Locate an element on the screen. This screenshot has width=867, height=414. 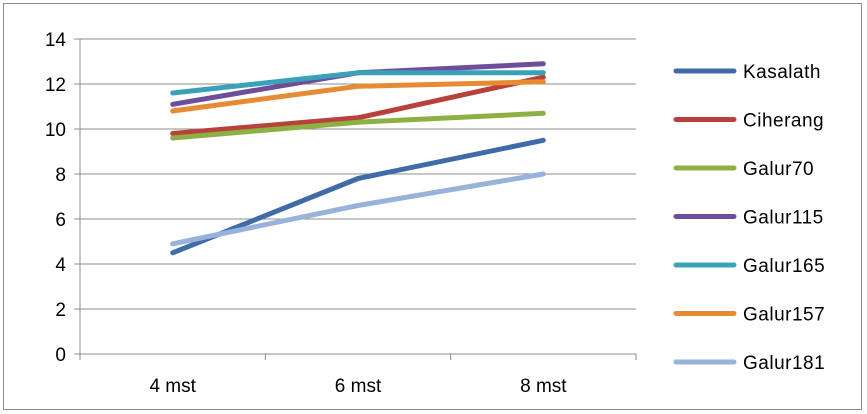
legend-label: Galur70 is located at coordinates (778, 169).